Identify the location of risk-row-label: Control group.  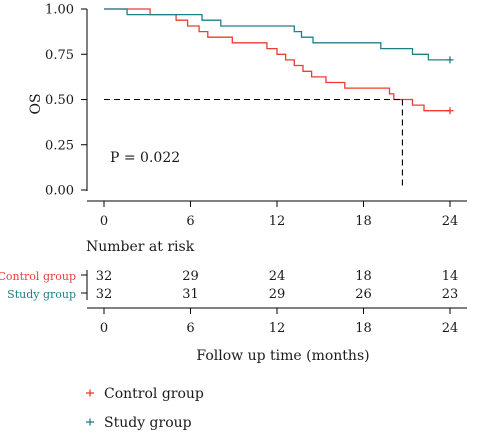
(38, 276).